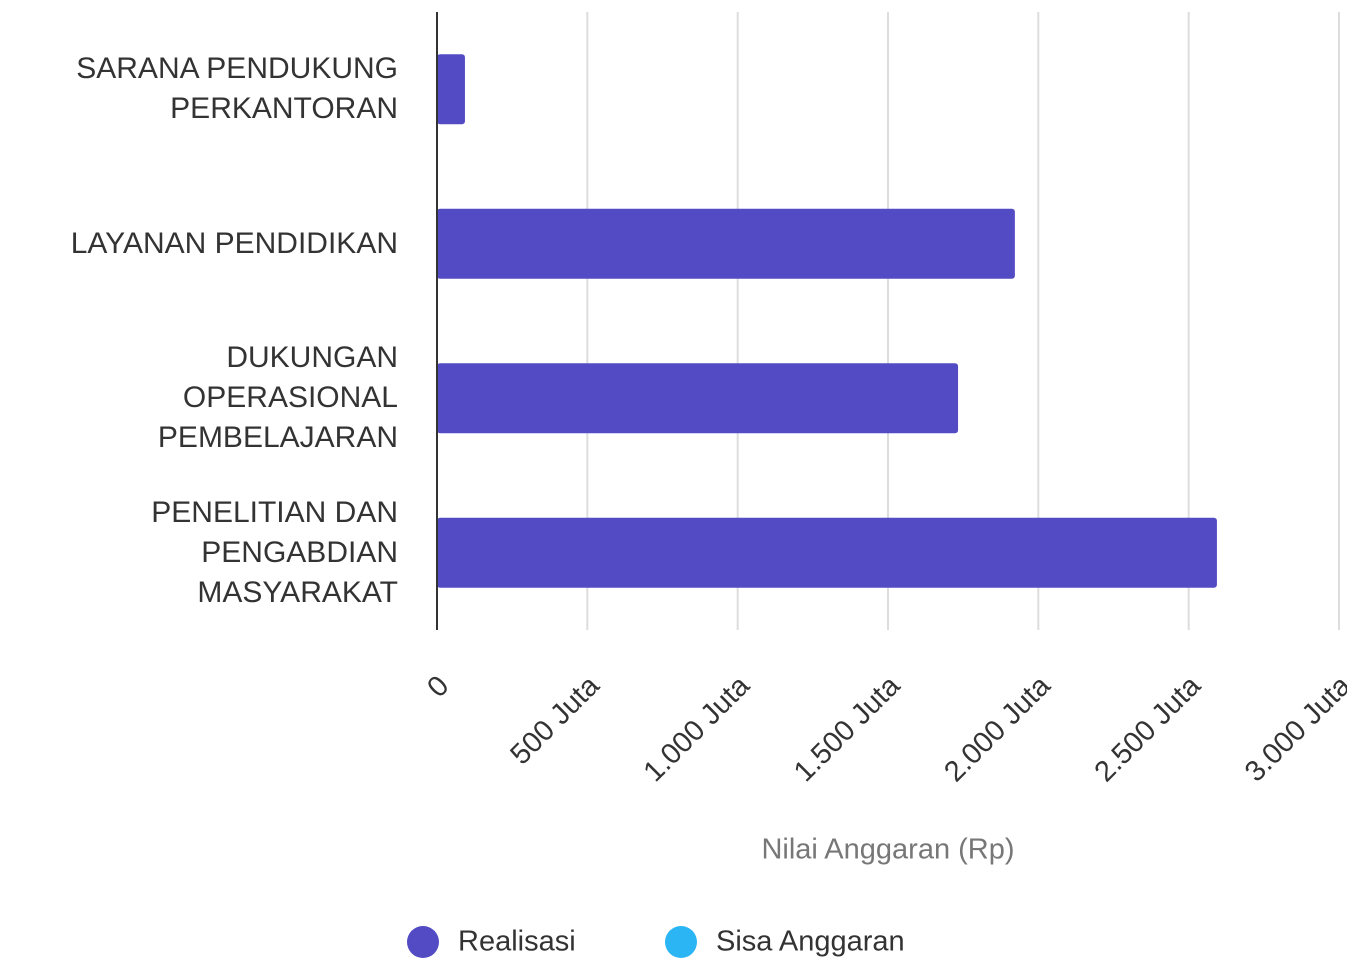 The height and width of the screenshot is (961, 1347). Describe the element at coordinates (274, 552) in the screenshot. I see `y-tick-label: PENELITIAN DAN PENGABDIAN MASYARAKAT` at that location.